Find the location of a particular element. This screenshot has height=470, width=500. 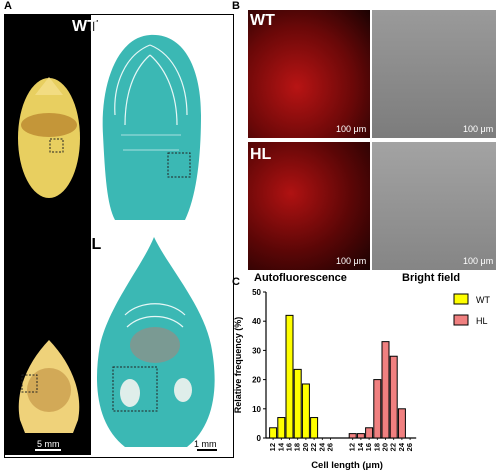

x-axis-title: Cell length (μm) is located at coordinates (347, 465).